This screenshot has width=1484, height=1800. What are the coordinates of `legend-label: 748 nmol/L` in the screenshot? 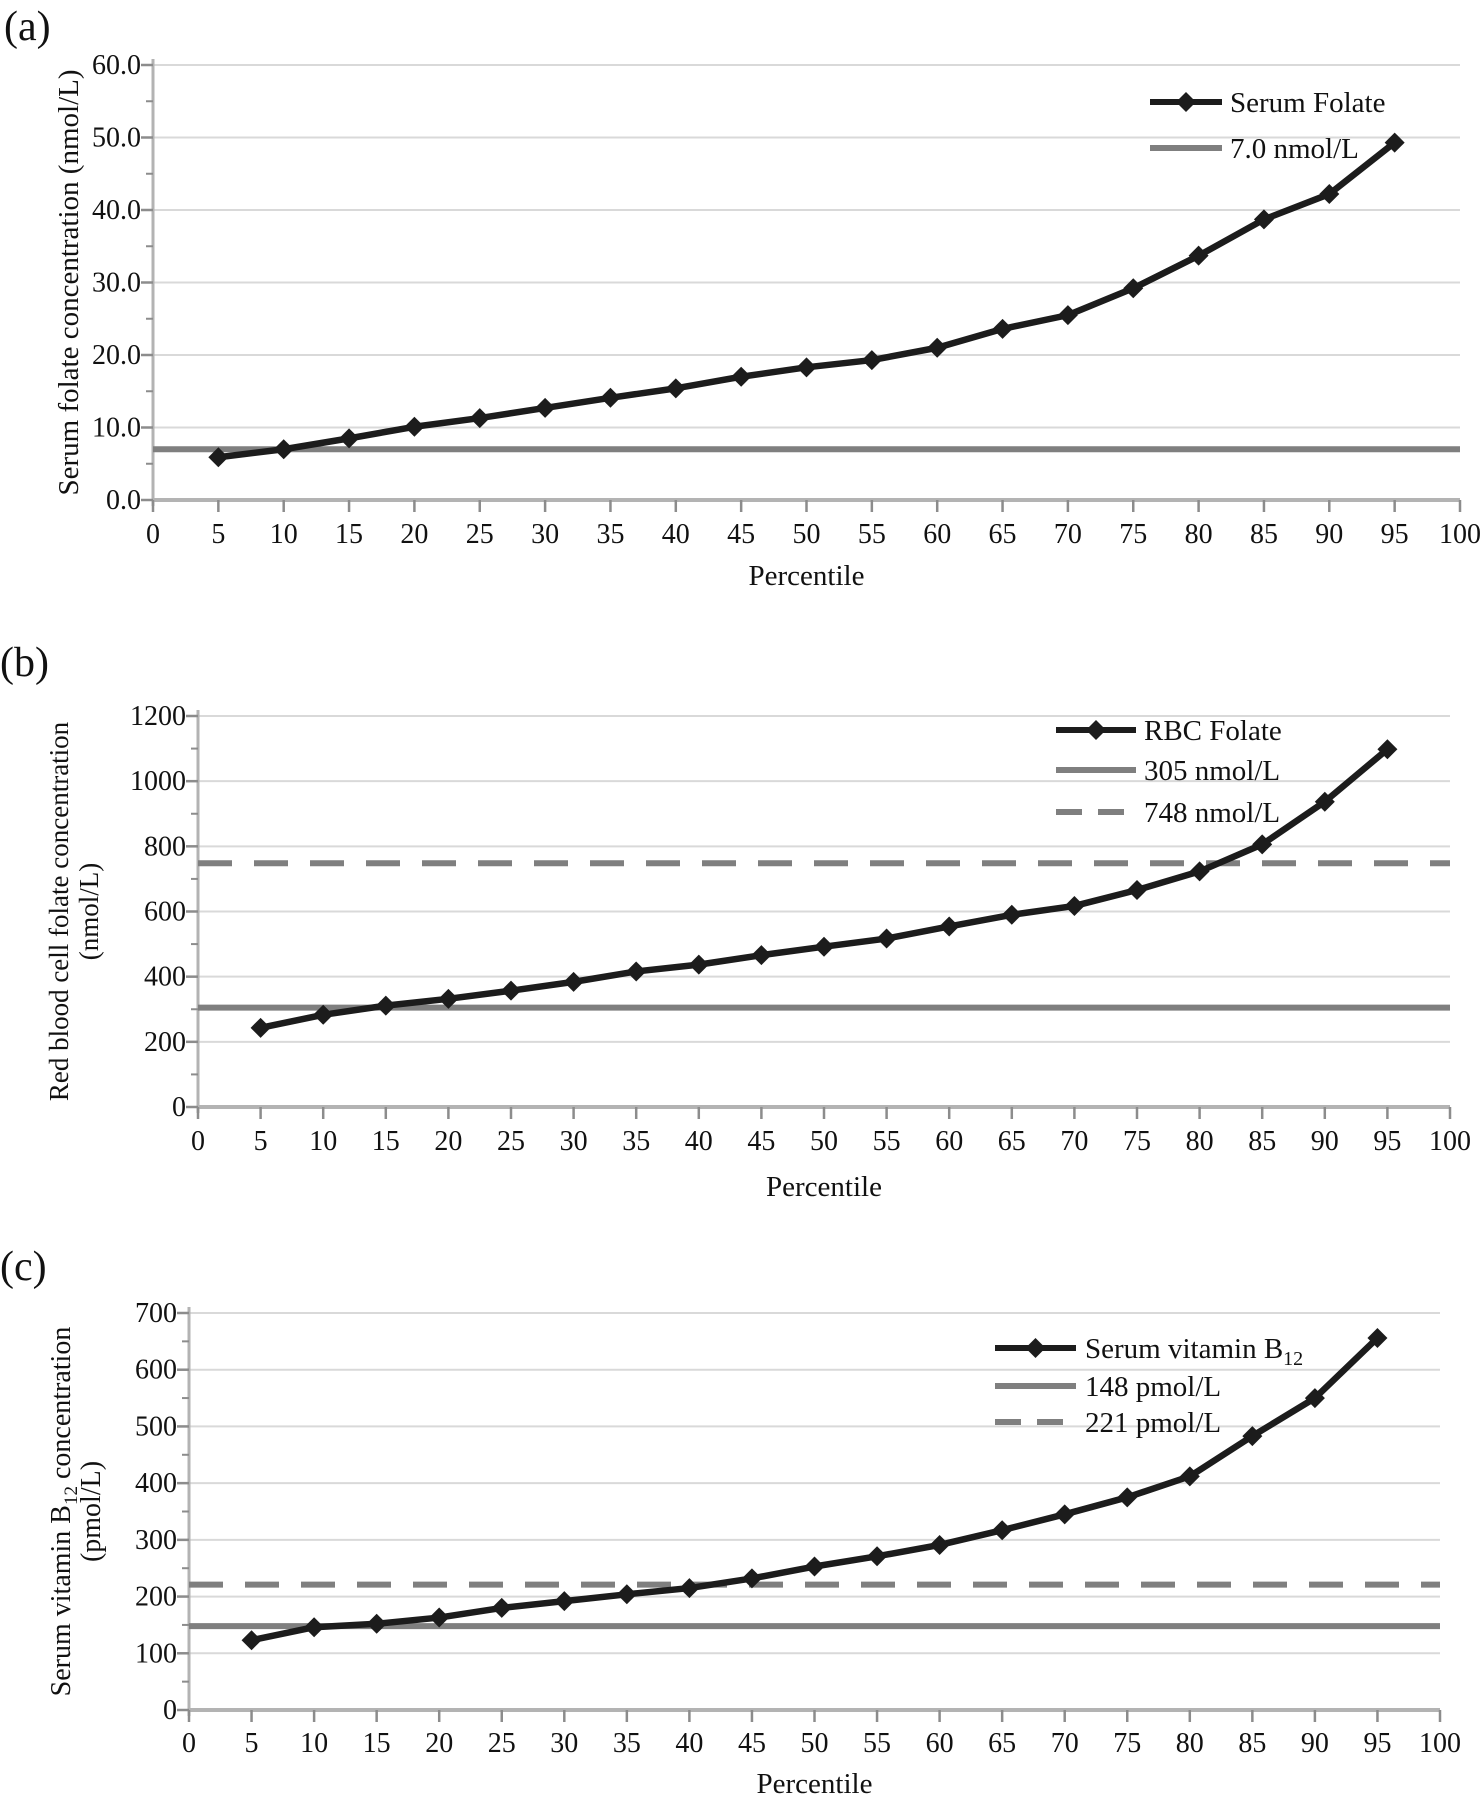 It's located at (1212, 813).